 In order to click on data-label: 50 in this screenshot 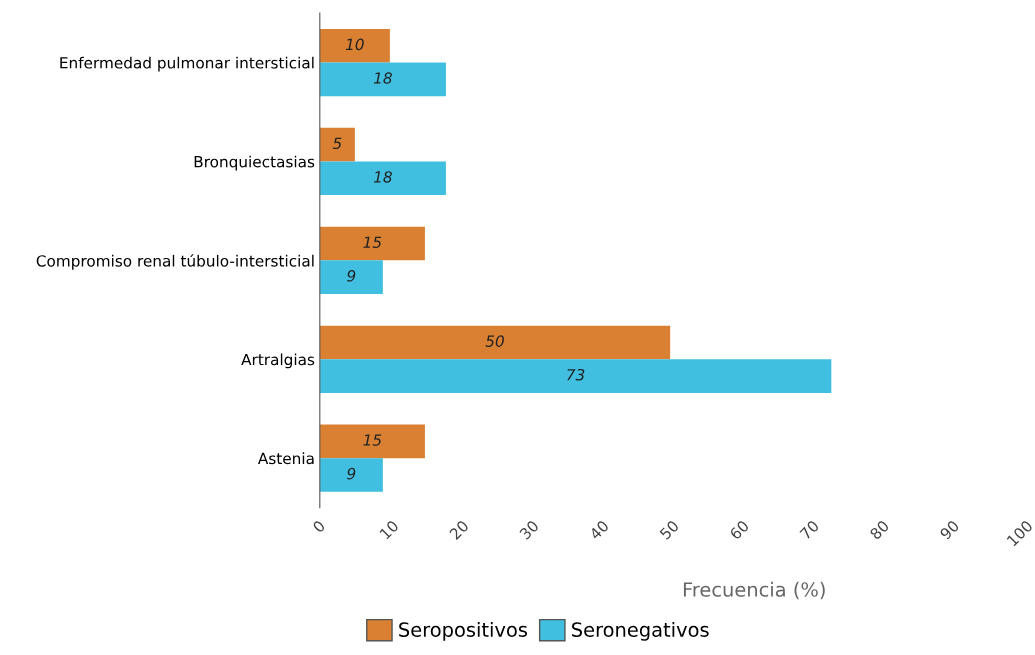, I will do `click(494, 341)`.